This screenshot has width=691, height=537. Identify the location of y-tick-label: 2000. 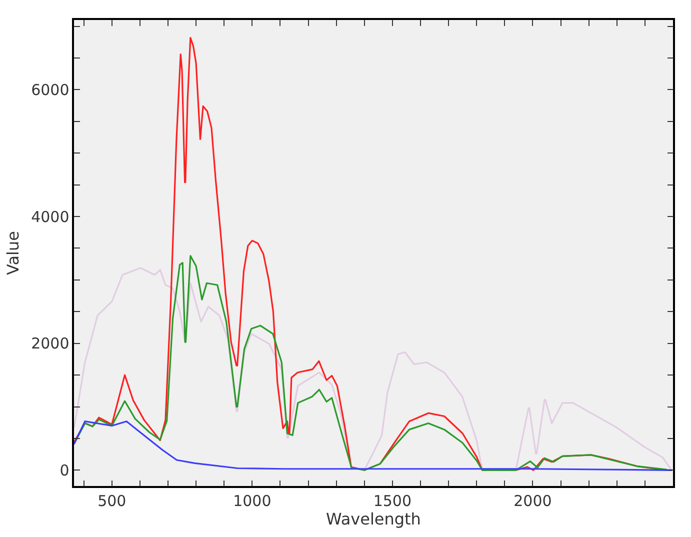
(50, 343).